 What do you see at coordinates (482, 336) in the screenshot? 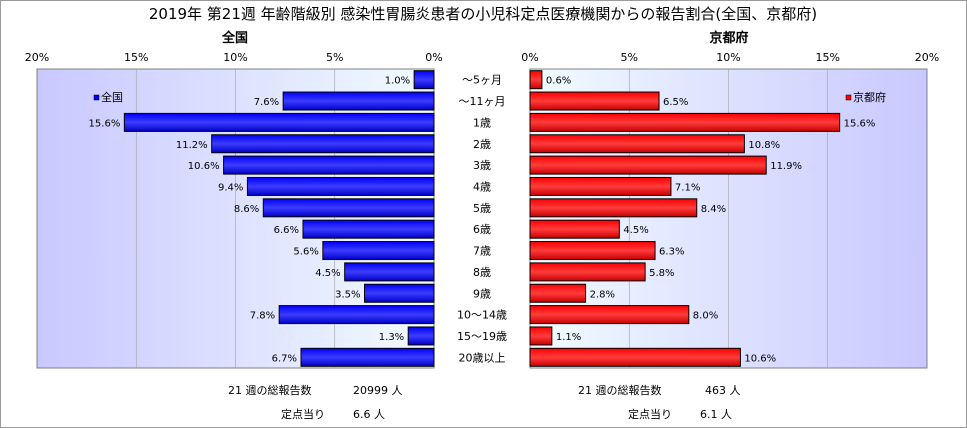
I see `age-category-label: 15～19歳` at bounding box center [482, 336].